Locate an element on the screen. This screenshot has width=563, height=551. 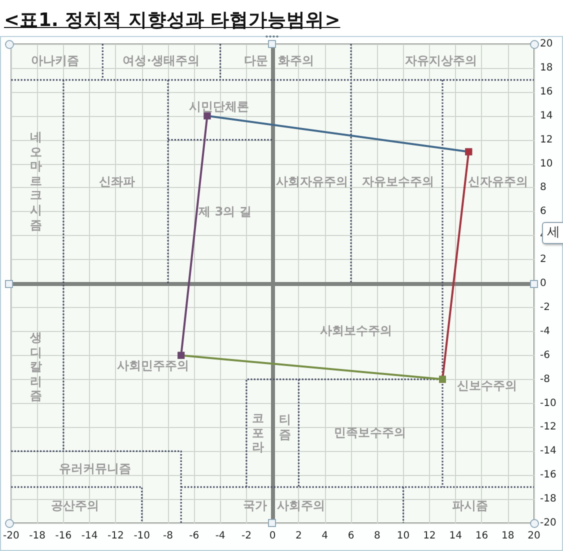
x-tick-label: 18 is located at coordinates (507, 536).